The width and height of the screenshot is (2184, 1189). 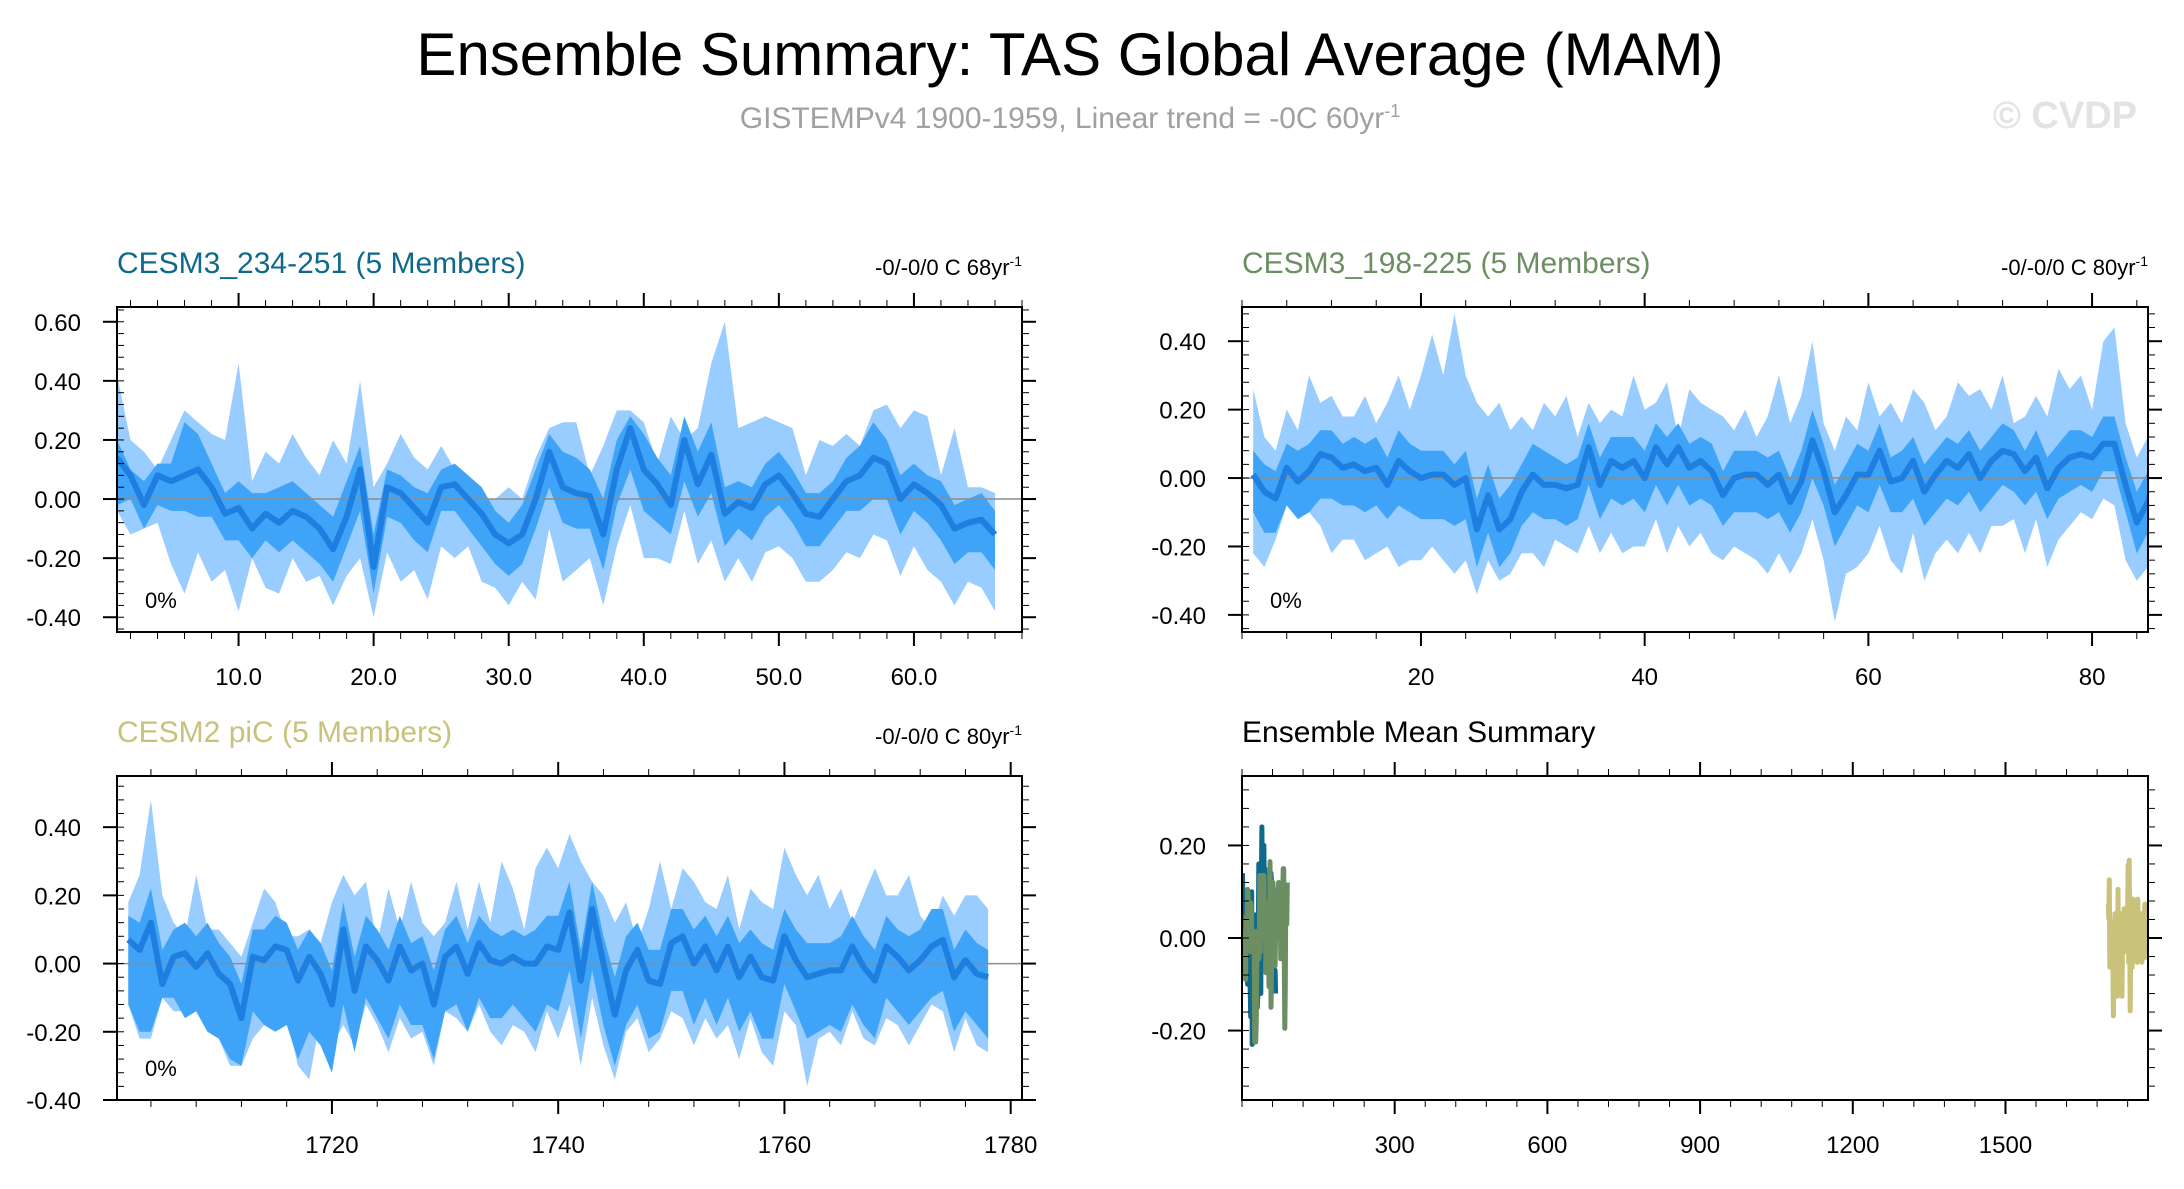 I want to click on x-tick-label: 40, so click(x=1644, y=677).